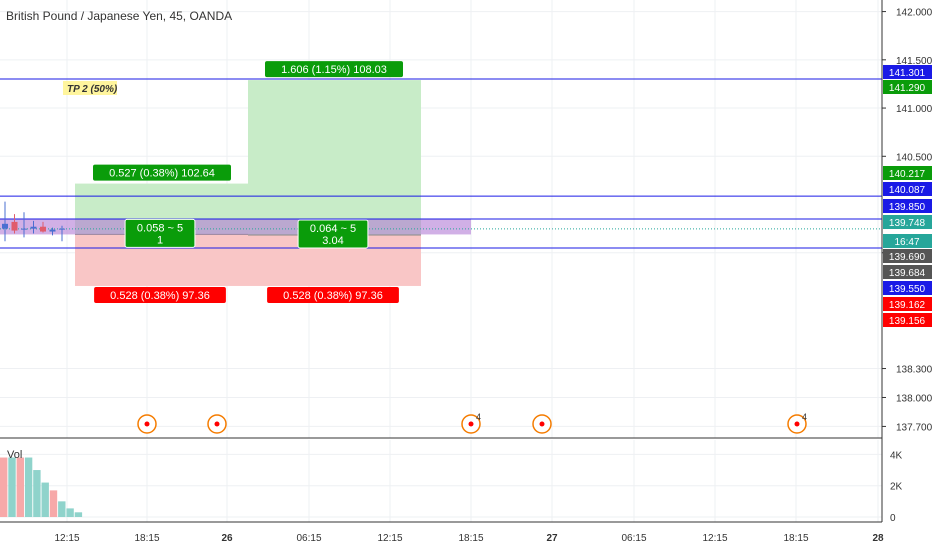 Image resolution: width=932 pixels, height=555 pixels. I want to click on profit-label: 1.606 (1.15%) 108.03, so click(334, 69).